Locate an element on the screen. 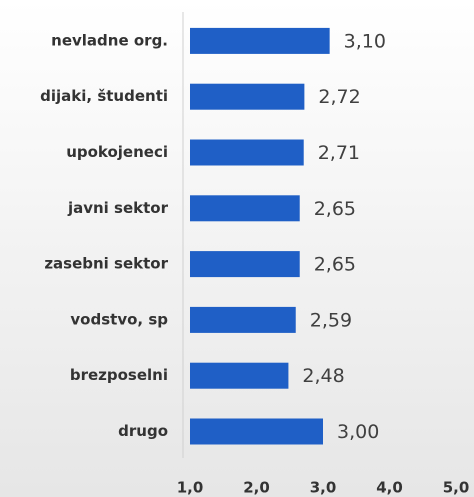 The image size is (474, 497). y-tick-label: upokojeneci is located at coordinates (117, 152).